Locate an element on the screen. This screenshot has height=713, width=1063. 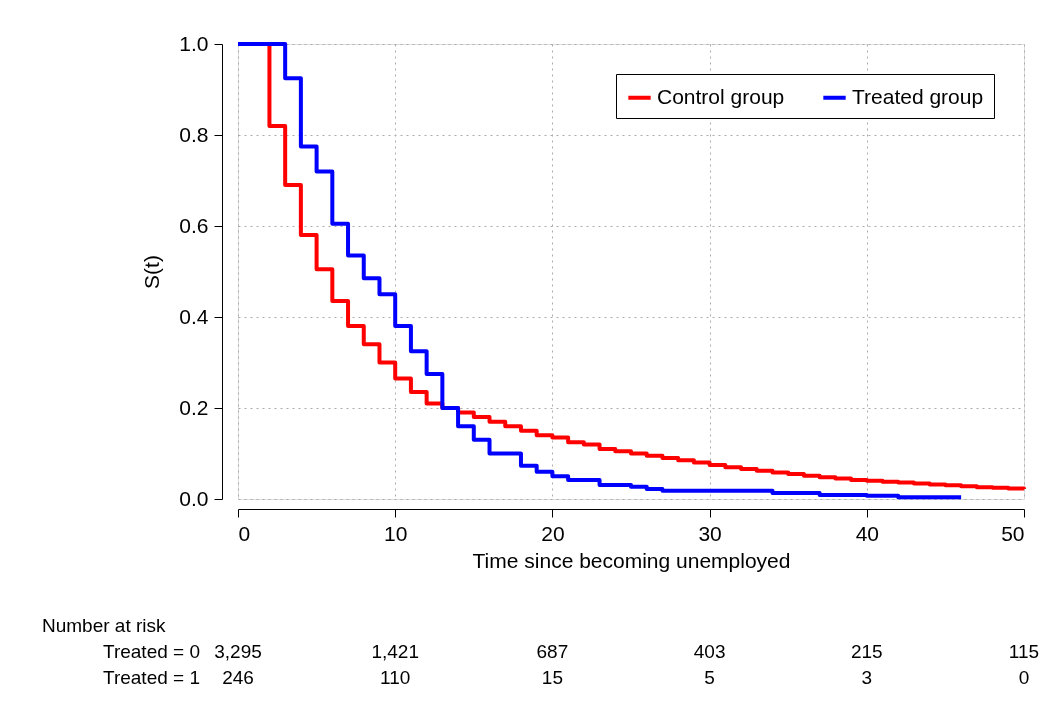
text: 115 is located at coordinates (1024, 651).